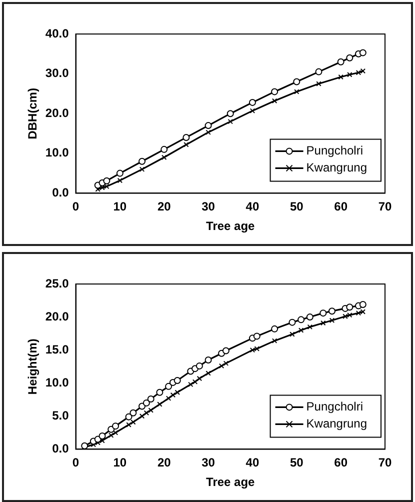 This screenshot has width=415, height=502. I want to click on y-tick-label: 30.0, so click(57, 73).